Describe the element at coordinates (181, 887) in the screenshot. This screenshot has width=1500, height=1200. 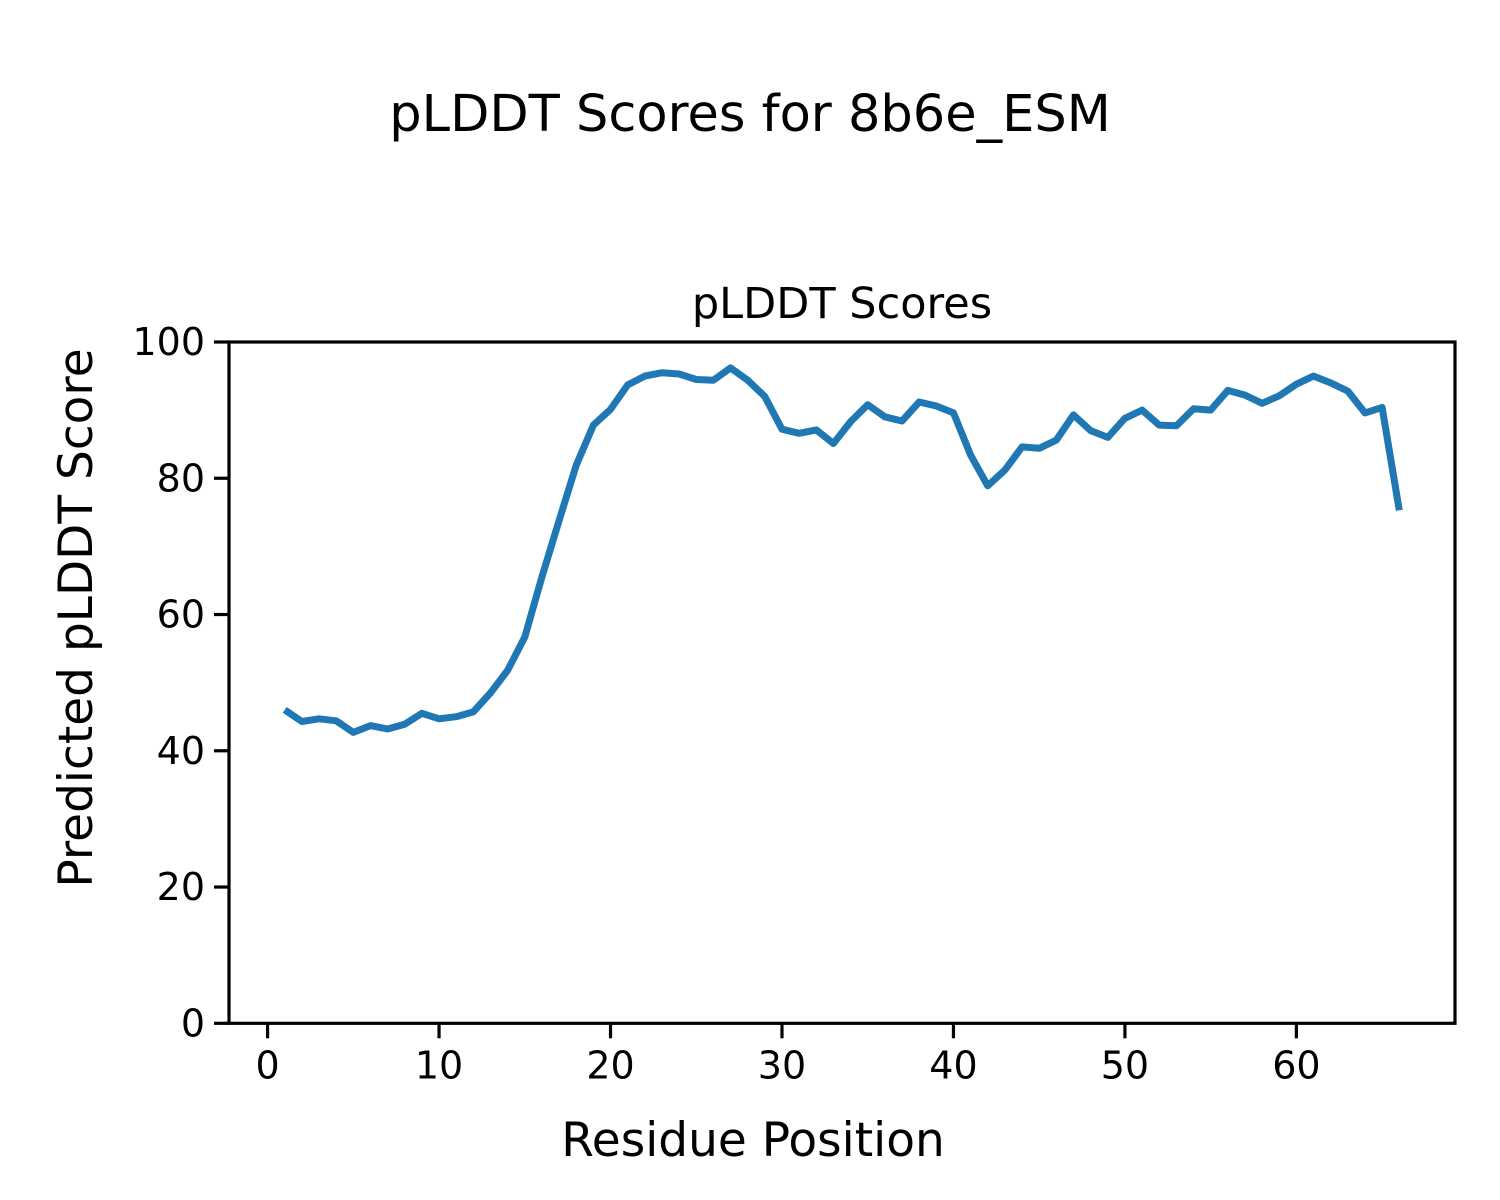
I see `y-tick-label: 20` at that location.